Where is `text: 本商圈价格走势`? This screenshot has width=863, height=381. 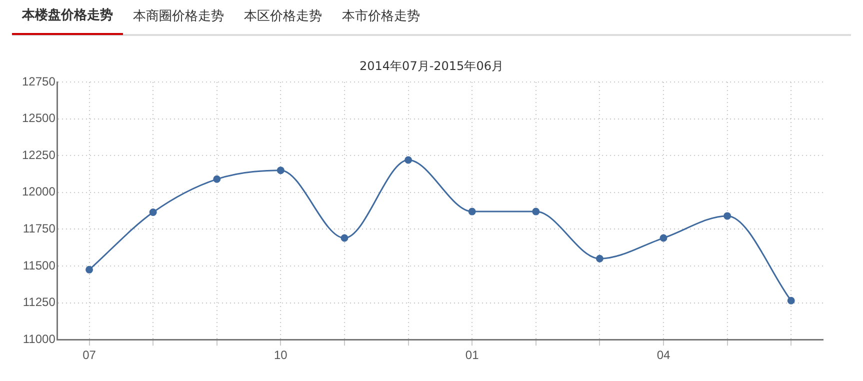 text: 本商圈价格走势 is located at coordinates (178, 17).